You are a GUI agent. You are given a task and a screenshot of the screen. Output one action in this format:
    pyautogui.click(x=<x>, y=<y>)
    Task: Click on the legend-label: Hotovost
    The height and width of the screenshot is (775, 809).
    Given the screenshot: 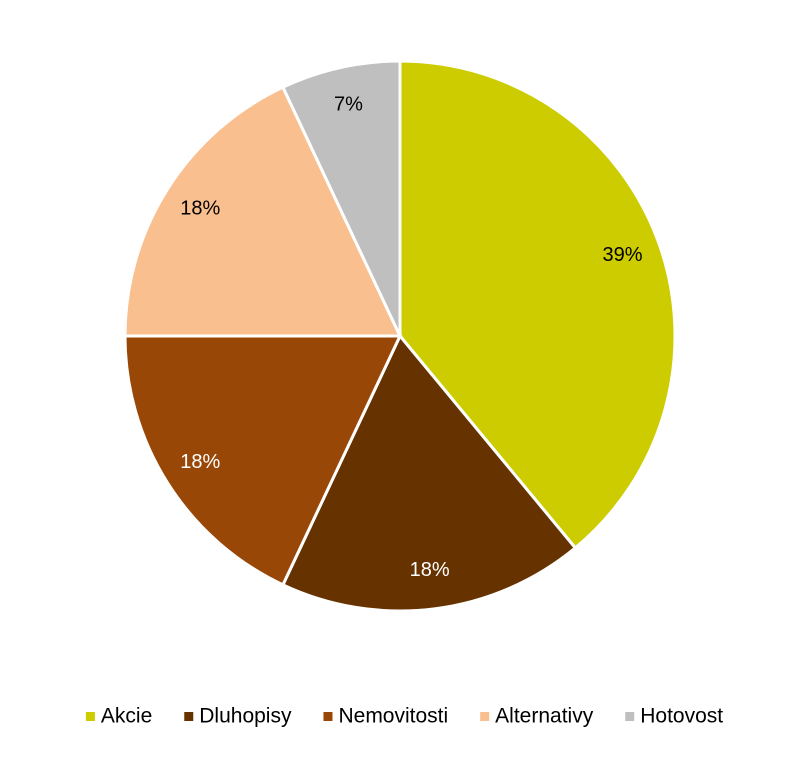 What is the action you would take?
    pyautogui.click(x=681, y=716)
    